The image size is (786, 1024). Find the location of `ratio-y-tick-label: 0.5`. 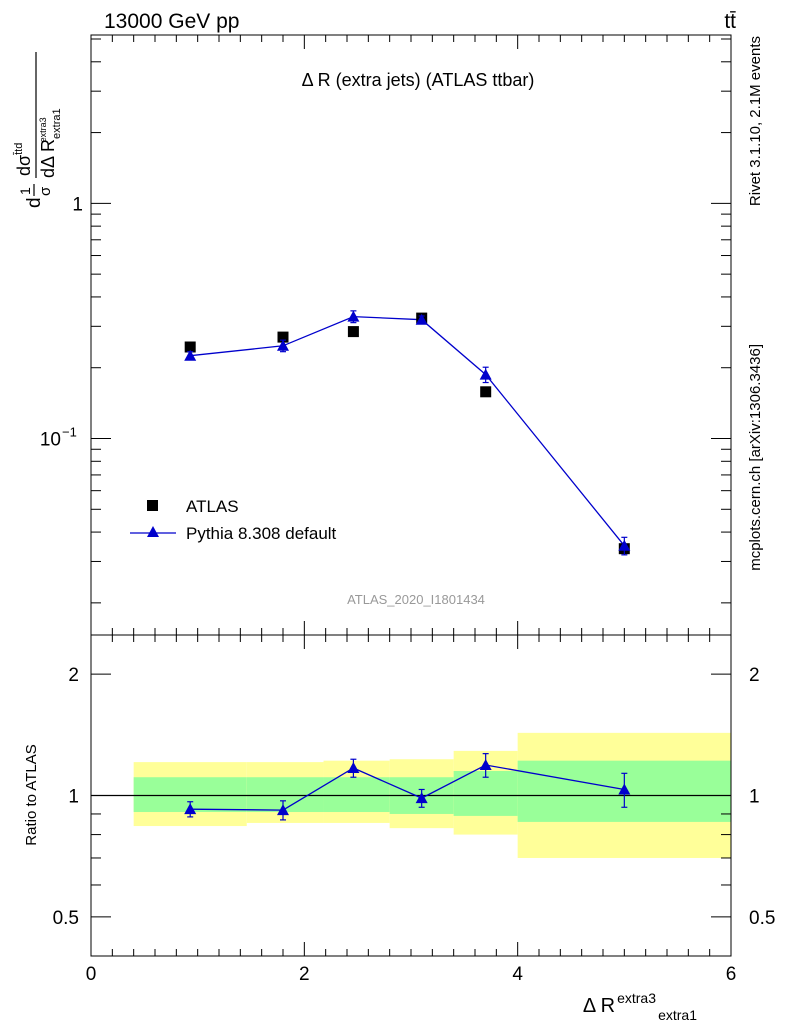

ratio-y-tick-label: 0.5 is located at coordinates (66, 918).